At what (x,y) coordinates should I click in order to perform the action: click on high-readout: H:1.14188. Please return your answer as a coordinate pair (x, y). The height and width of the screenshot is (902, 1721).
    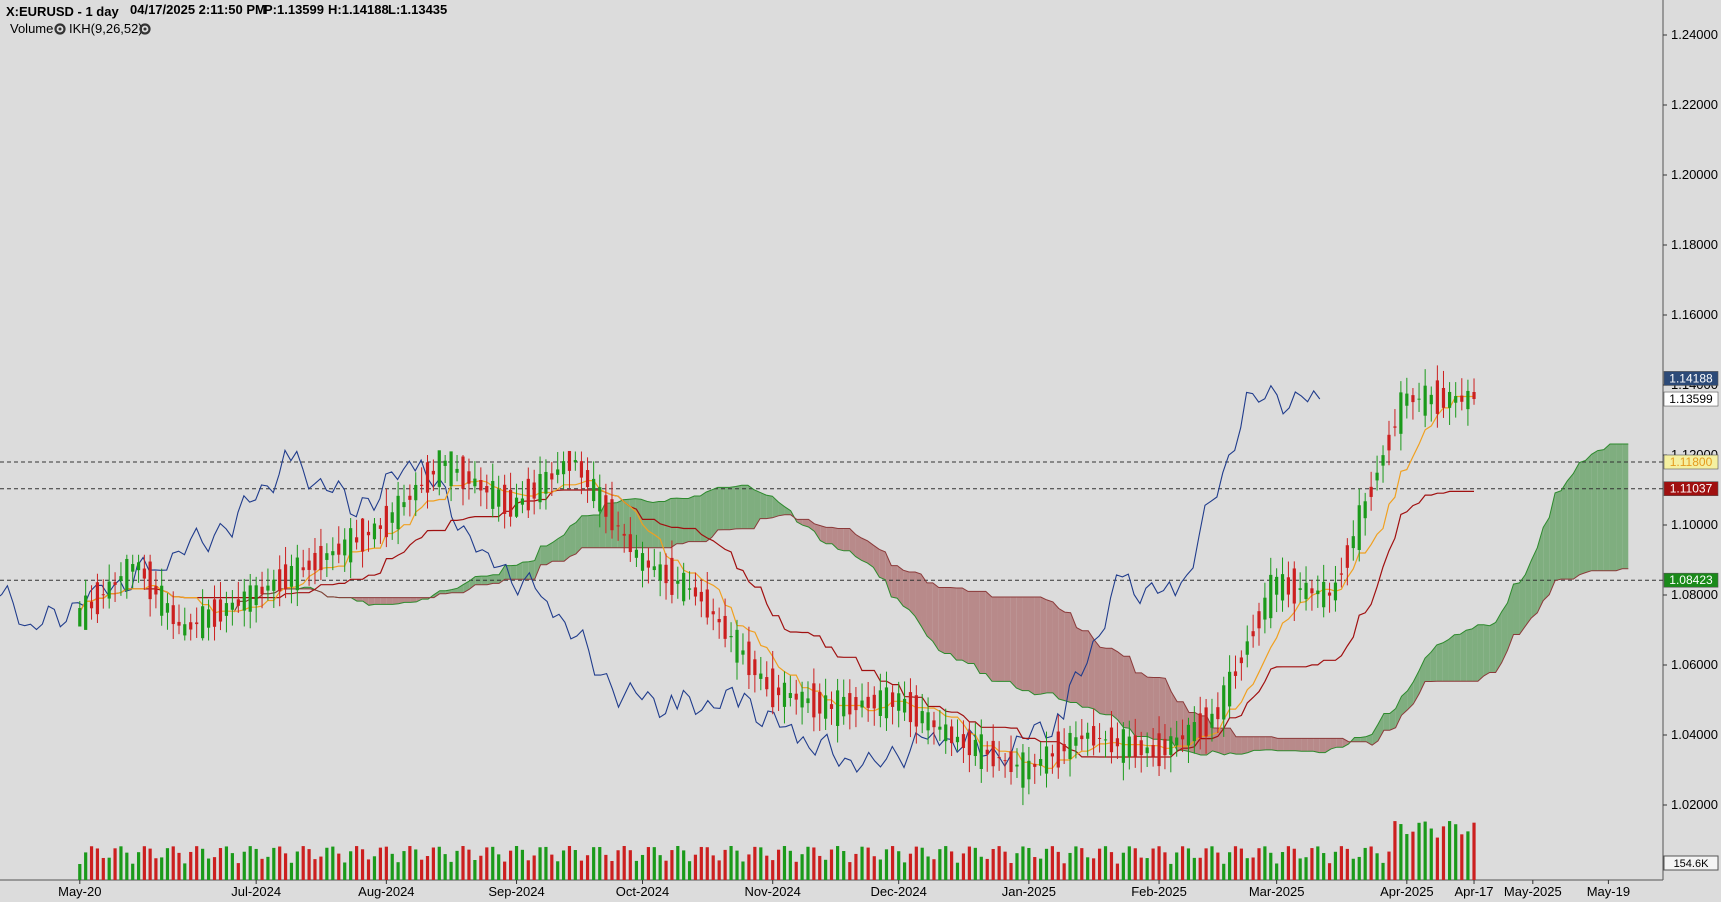
    Looking at the image, I should click on (358, 9).